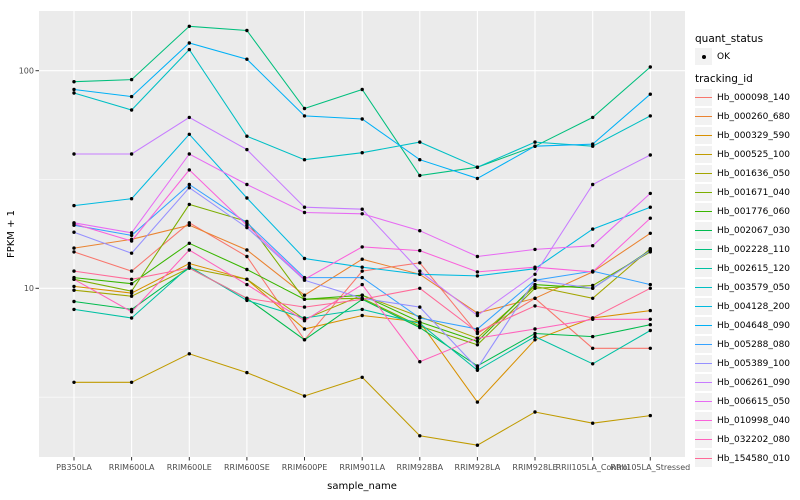  I want to click on legend-item-label: Hb_010998_040, so click(754, 420).